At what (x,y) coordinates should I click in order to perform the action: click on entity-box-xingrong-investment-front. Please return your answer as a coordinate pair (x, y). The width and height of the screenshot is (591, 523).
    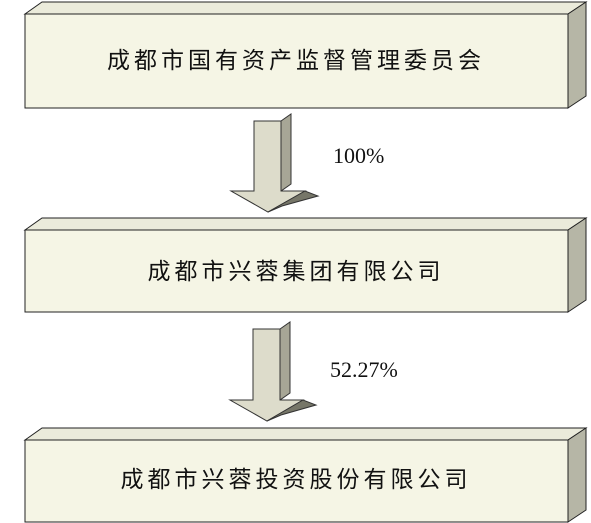
    Looking at the image, I should click on (296, 481).